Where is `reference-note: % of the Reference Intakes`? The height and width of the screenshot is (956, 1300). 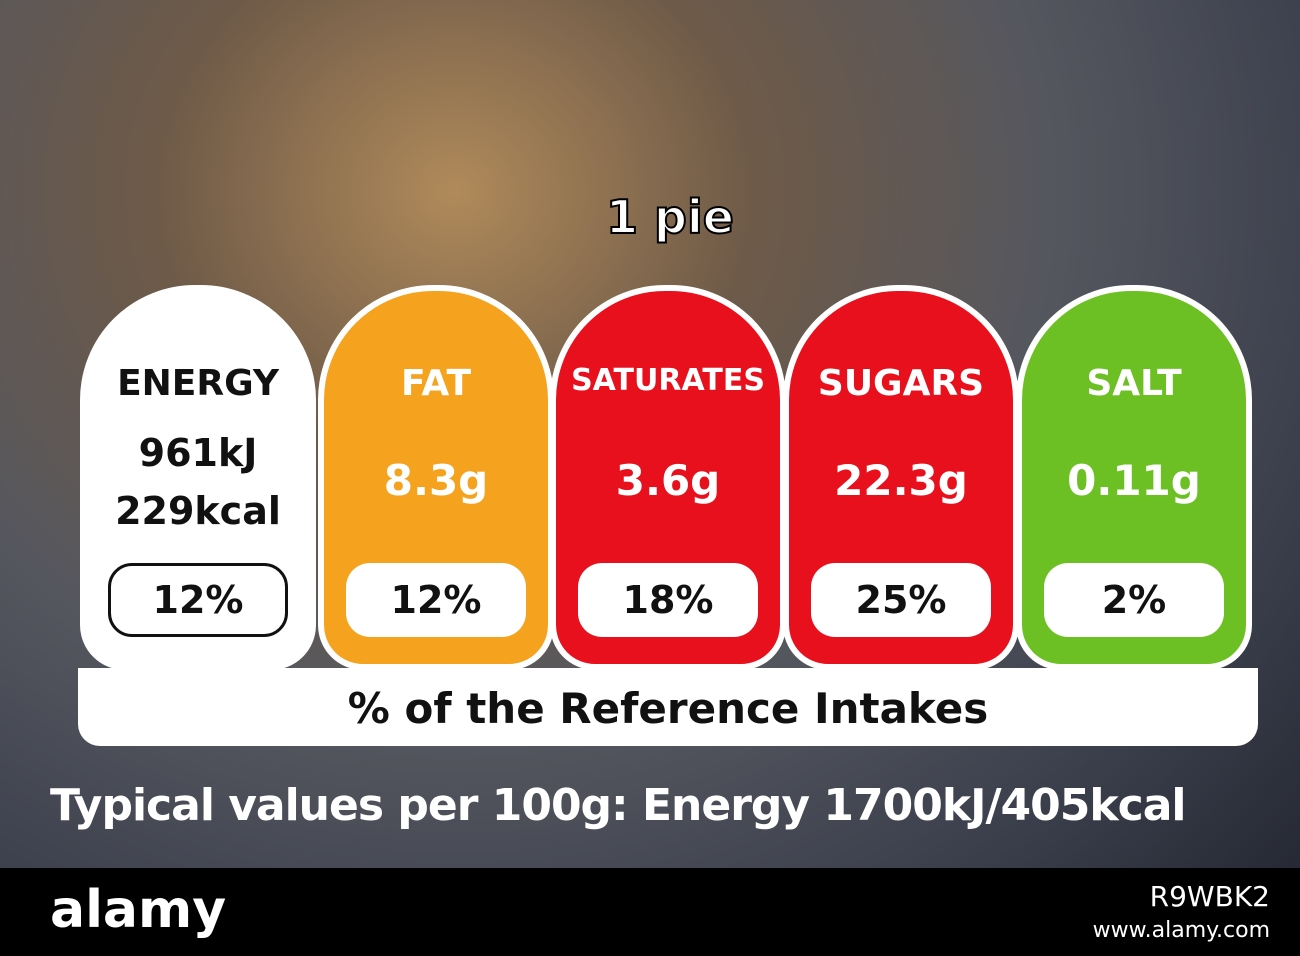 reference-note: % of the Reference Intakes is located at coordinates (668, 708).